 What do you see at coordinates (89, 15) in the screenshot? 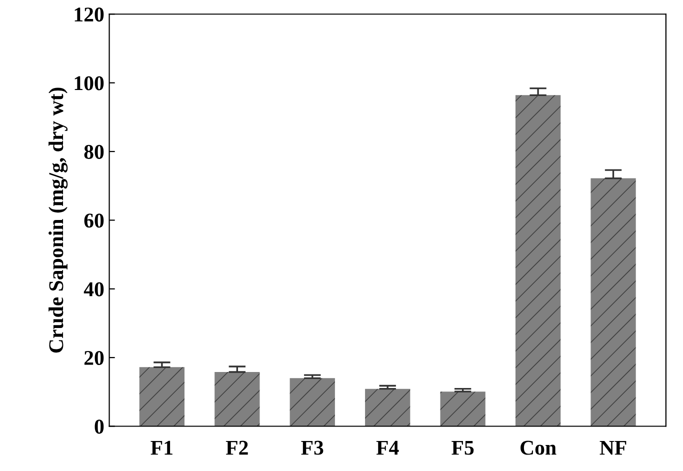
I see `y-tick-label: 120` at bounding box center [89, 15].